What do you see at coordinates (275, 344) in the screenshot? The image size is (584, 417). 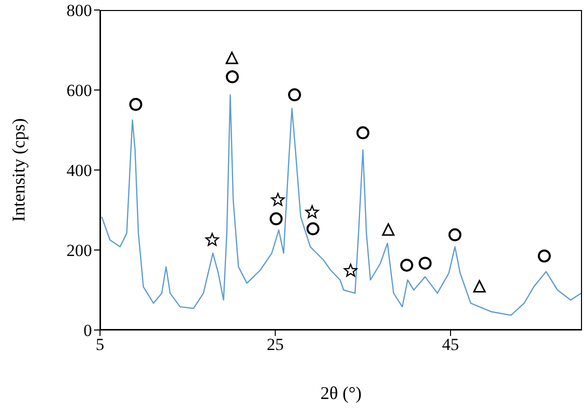 I see `x-tick-label: 25` at bounding box center [275, 344].